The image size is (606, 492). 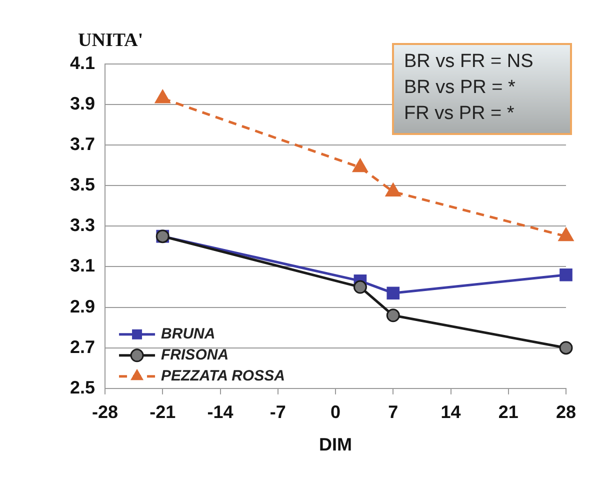 I want to click on y-axis-title: UNITA', so click(x=111, y=40).